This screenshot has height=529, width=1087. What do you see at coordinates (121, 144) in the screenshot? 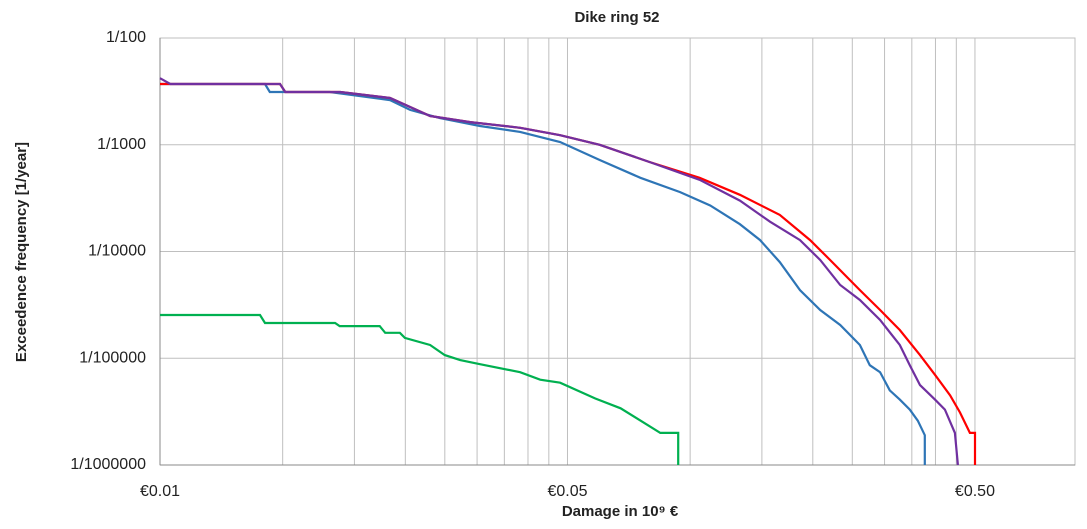
I see `y-tick-label: 1/1000` at bounding box center [121, 144].